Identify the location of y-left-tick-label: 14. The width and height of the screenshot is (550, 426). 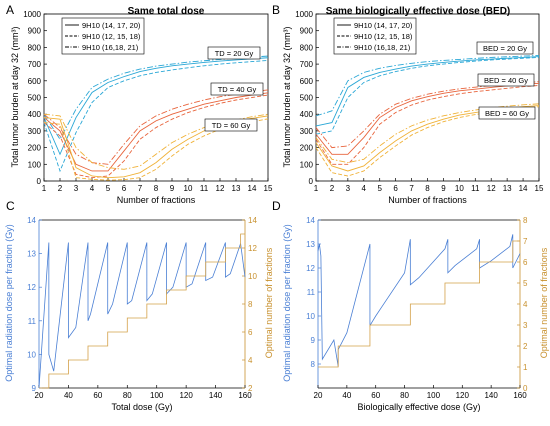
(31, 220).